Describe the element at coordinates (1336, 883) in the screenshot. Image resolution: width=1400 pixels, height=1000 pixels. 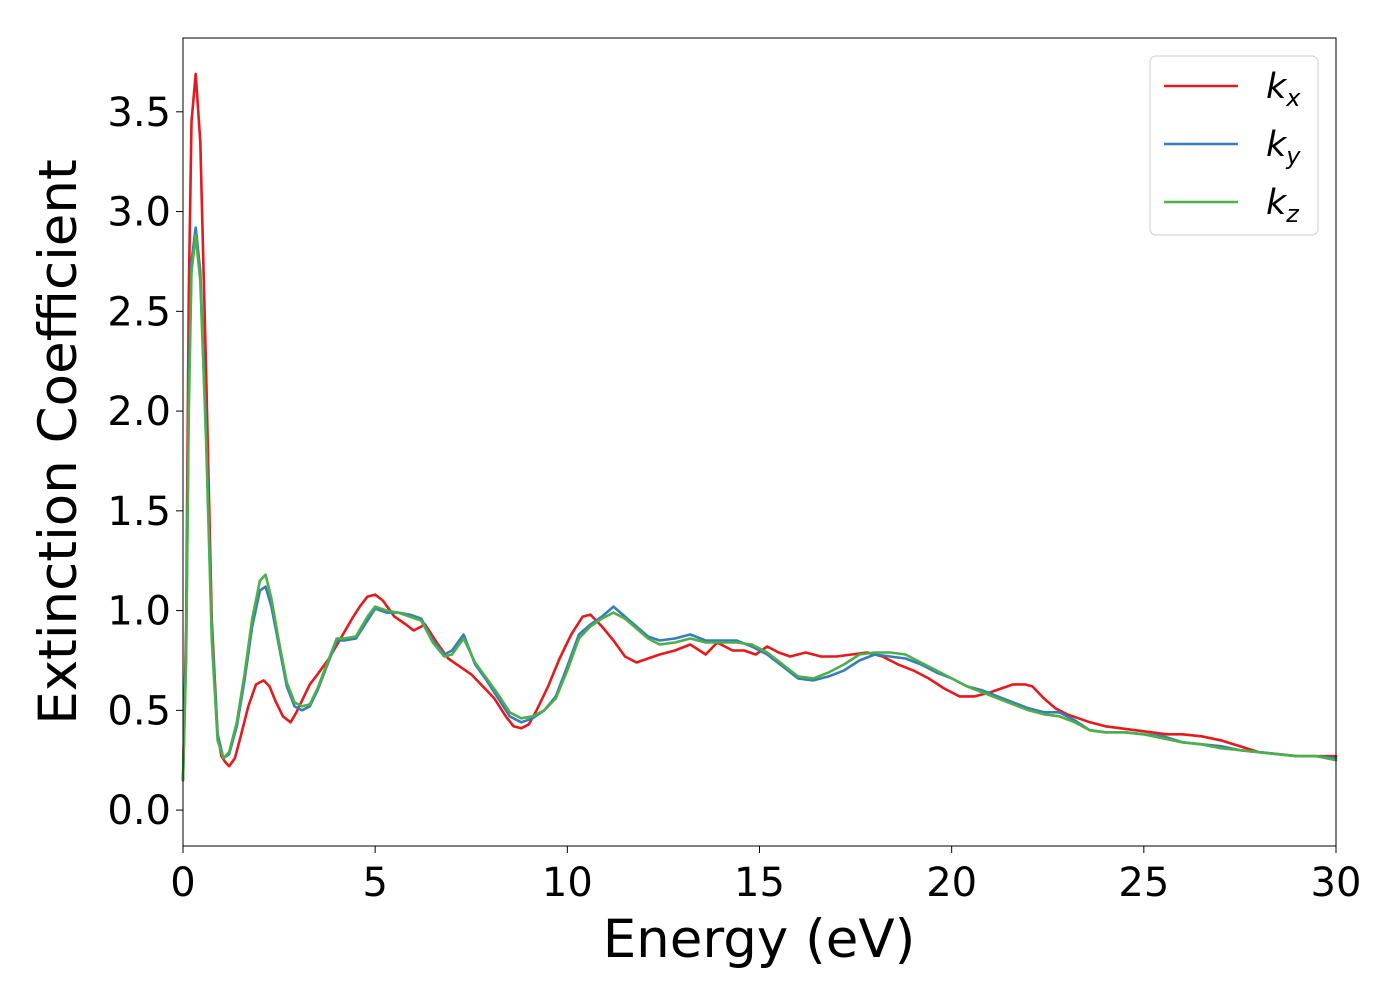
I see `x-tick-label: 30` at that location.